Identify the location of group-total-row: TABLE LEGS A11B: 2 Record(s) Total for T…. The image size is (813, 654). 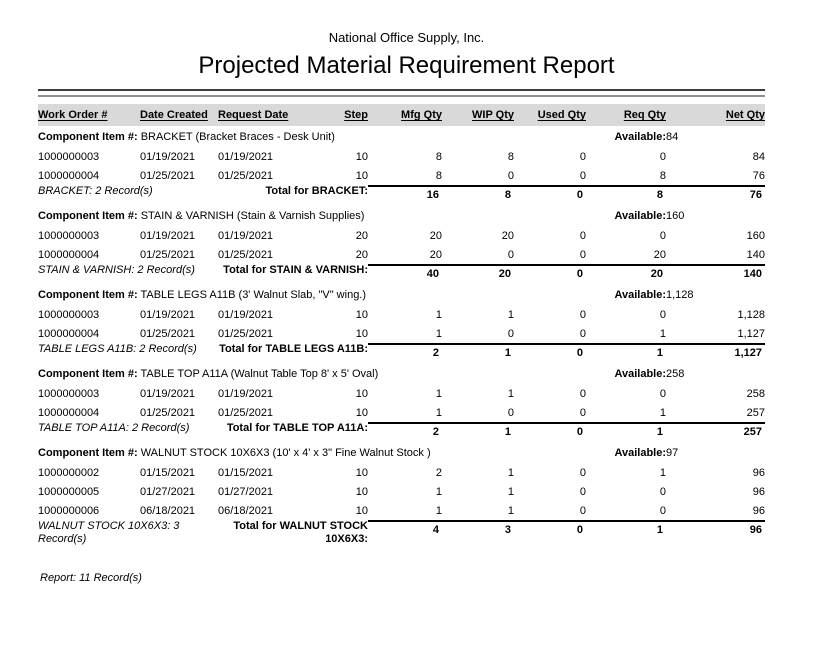
(401, 353).